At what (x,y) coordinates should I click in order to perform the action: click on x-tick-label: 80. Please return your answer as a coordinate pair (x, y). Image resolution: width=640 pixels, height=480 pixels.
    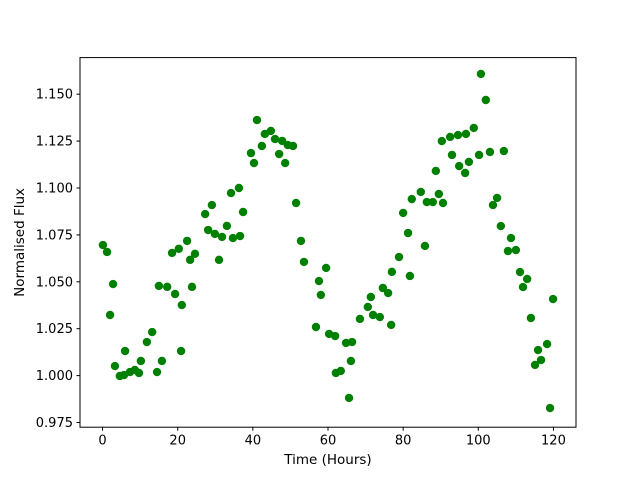
    Looking at the image, I should click on (403, 441).